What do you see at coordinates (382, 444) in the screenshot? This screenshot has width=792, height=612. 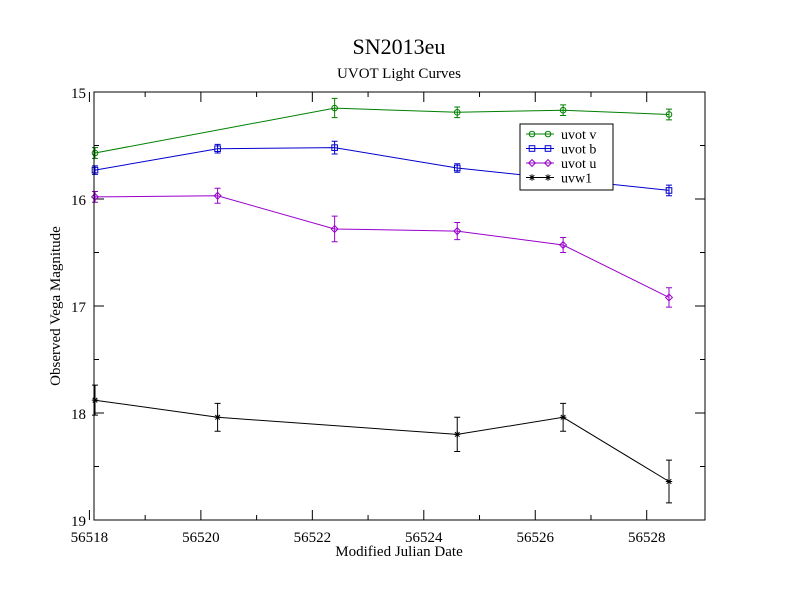 I see `series-uvw1` at bounding box center [382, 444].